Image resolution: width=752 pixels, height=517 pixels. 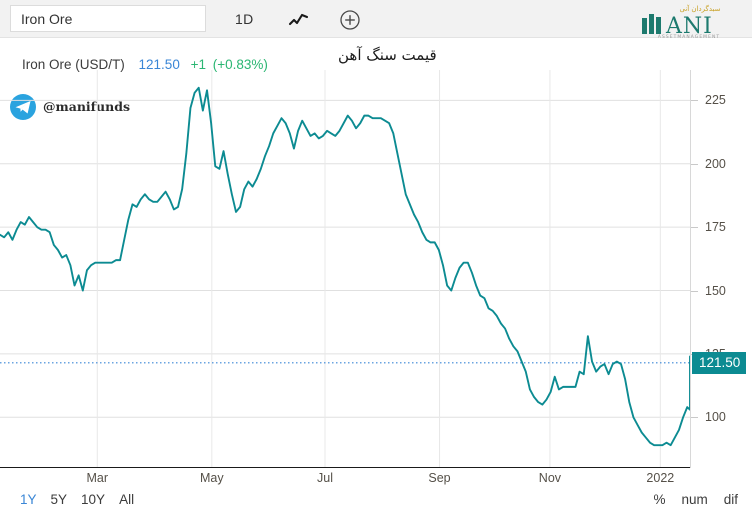 What do you see at coordinates (212, 478) in the screenshot?
I see `x-axis-label: May` at bounding box center [212, 478].